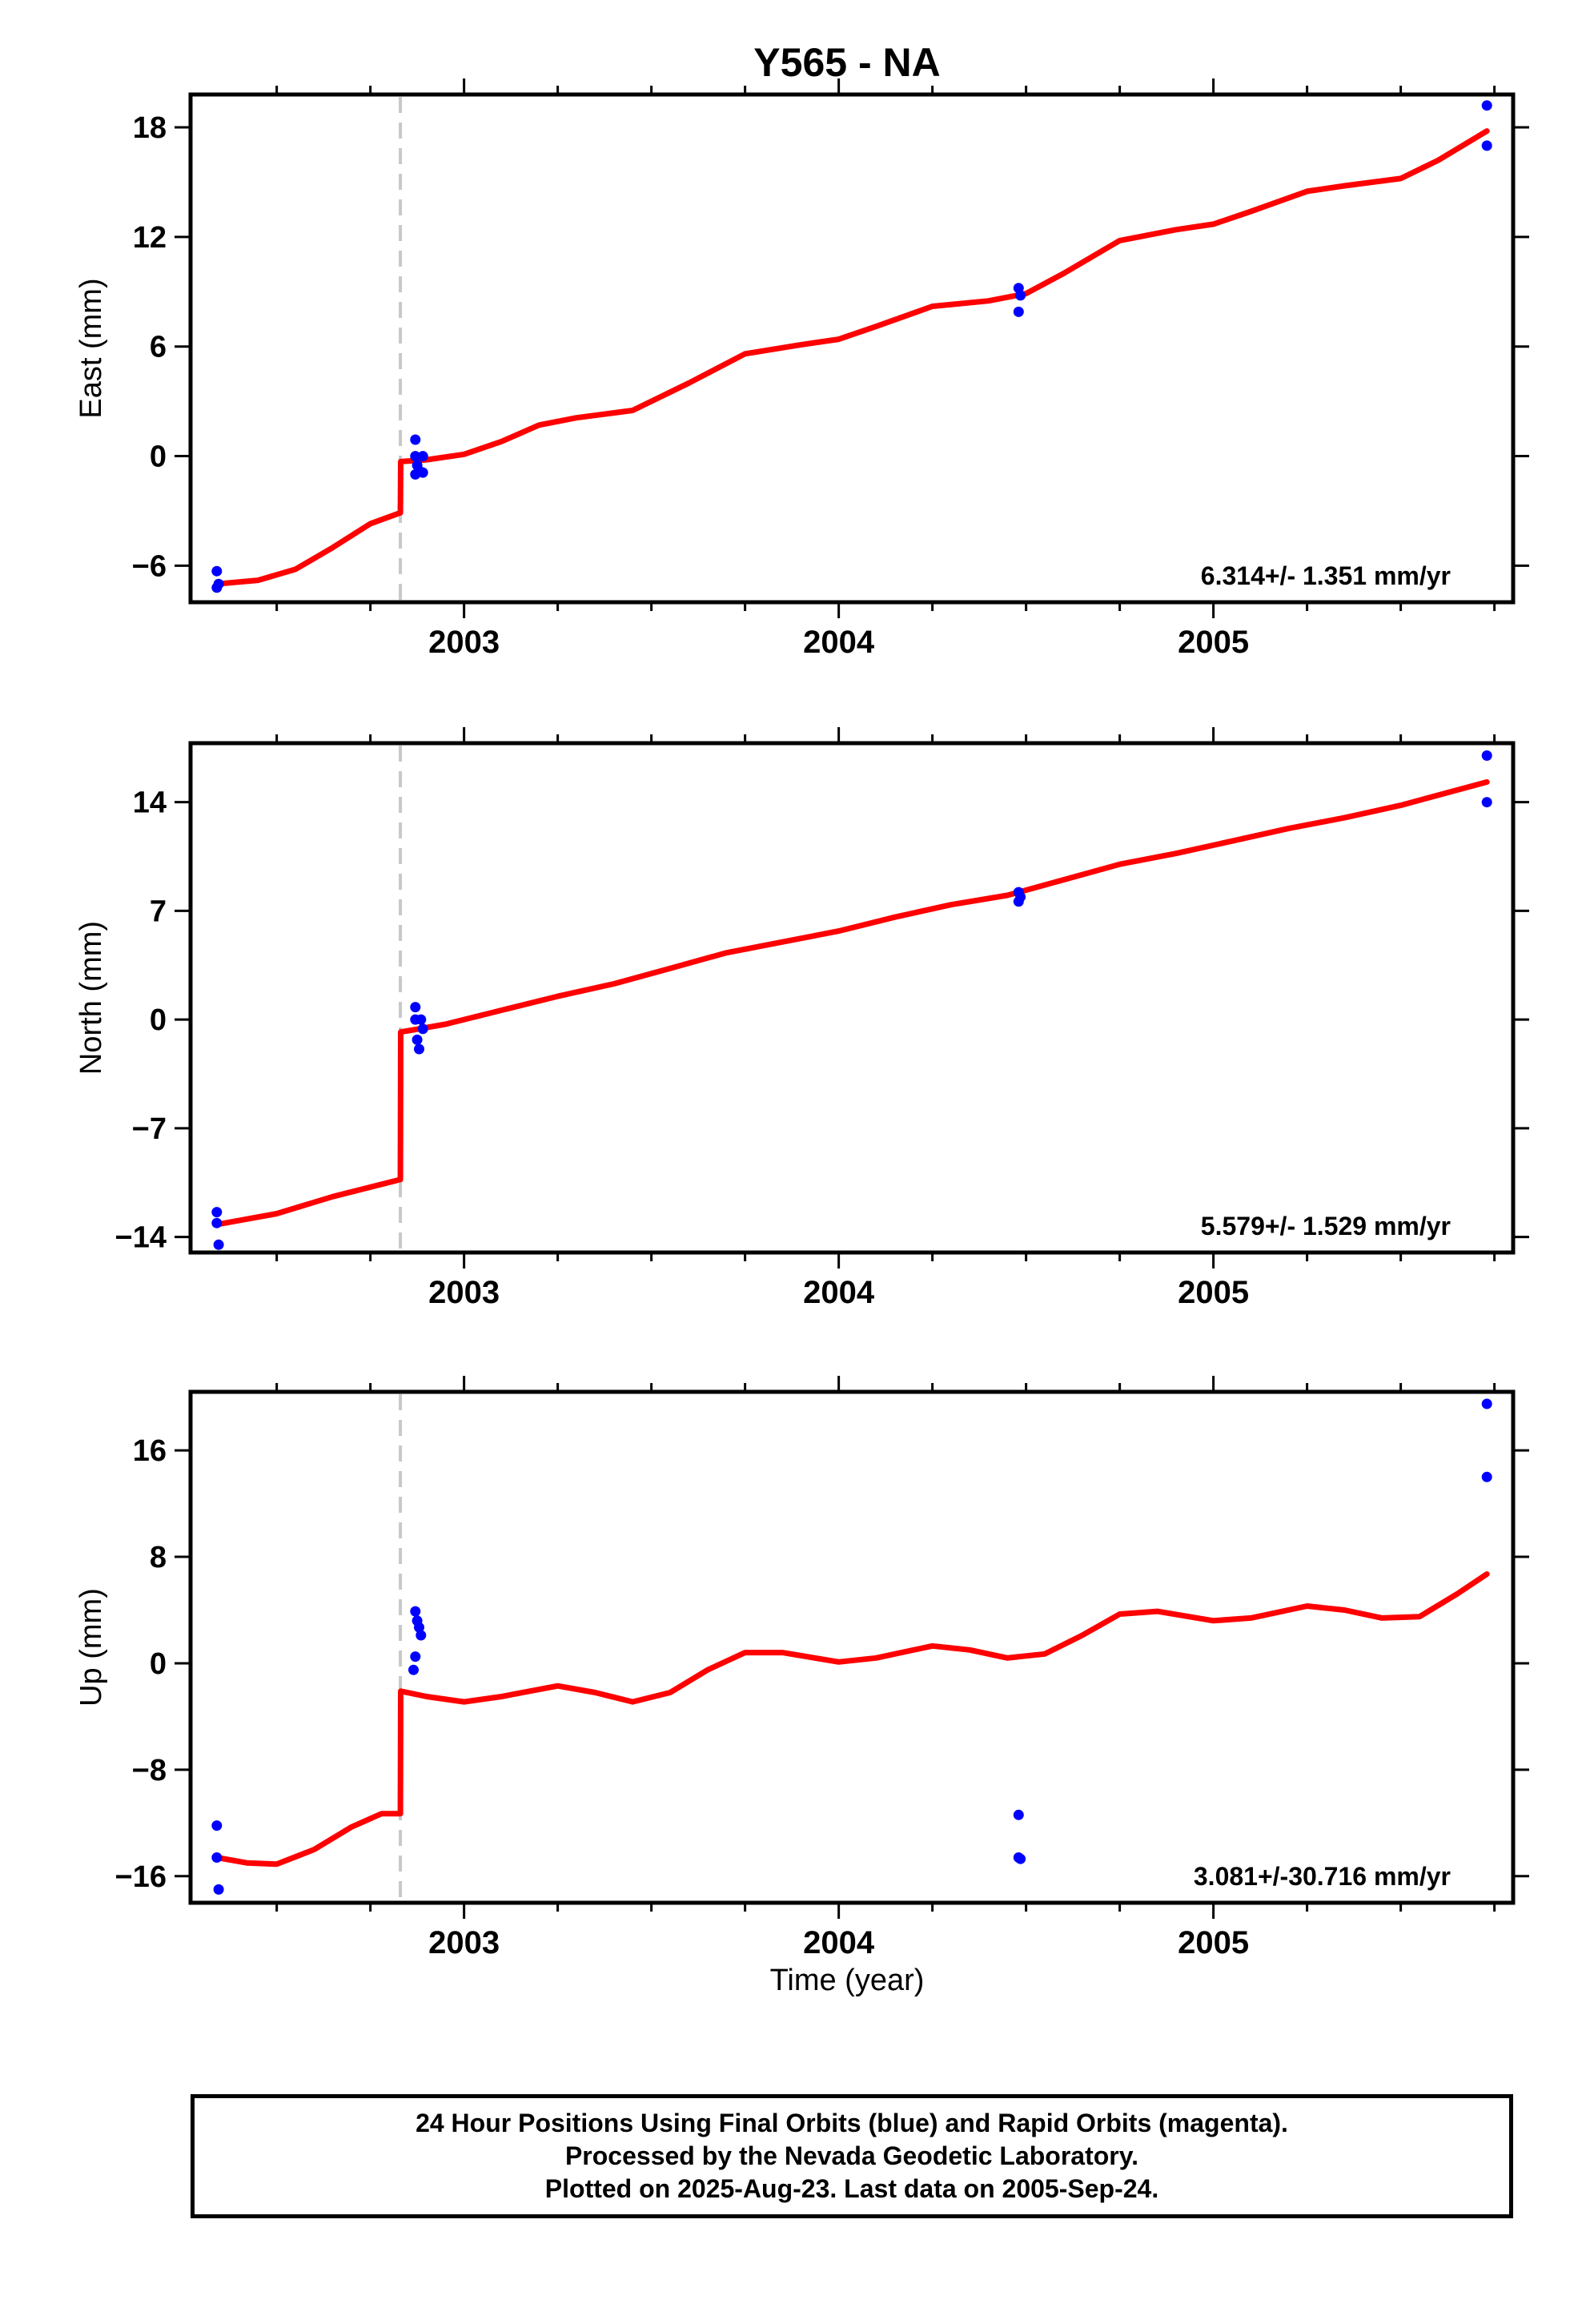 The image size is (1582, 2324). What do you see at coordinates (839, 1292) in the screenshot?
I see `north-xtick-label: 2004` at bounding box center [839, 1292].